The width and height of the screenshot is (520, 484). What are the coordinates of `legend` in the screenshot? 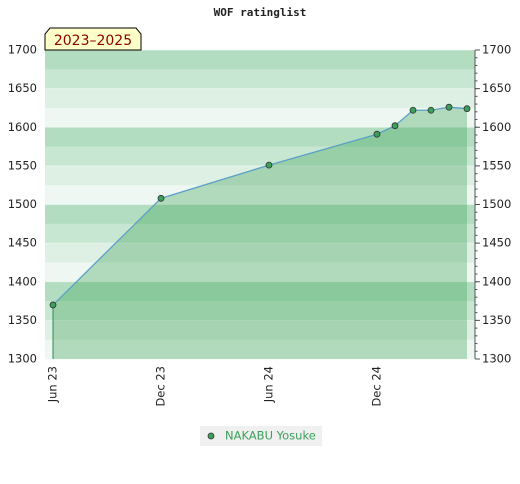 It's located at (261, 436).